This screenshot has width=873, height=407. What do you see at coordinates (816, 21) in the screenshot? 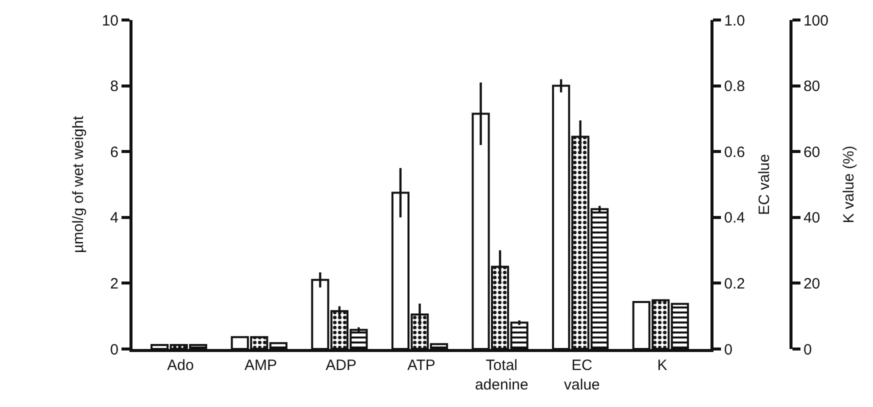
I see `y3-tick-label: 100` at bounding box center [816, 21].